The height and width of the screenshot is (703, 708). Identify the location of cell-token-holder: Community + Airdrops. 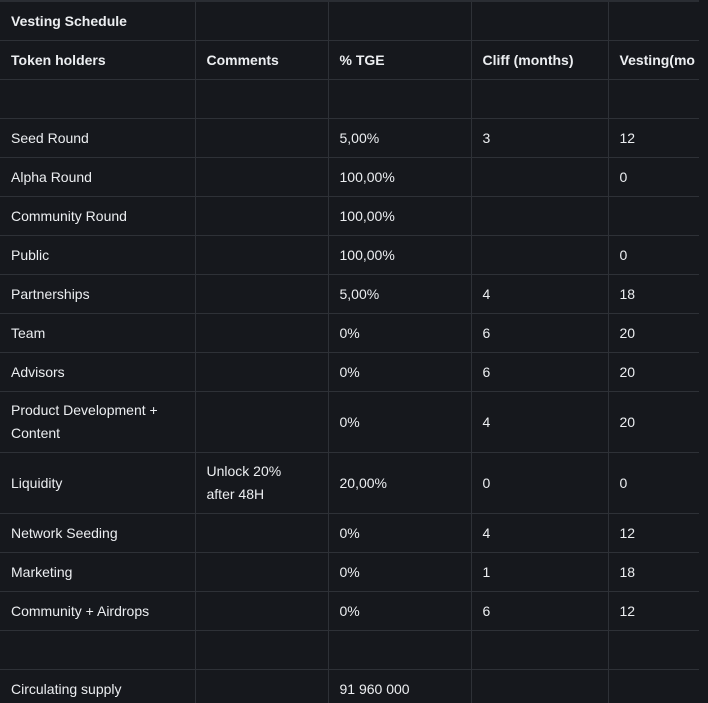
(98, 611).